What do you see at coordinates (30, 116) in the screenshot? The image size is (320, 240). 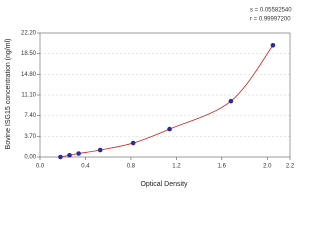 I see `y-tick-label: 7.40` at bounding box center [30, 116].